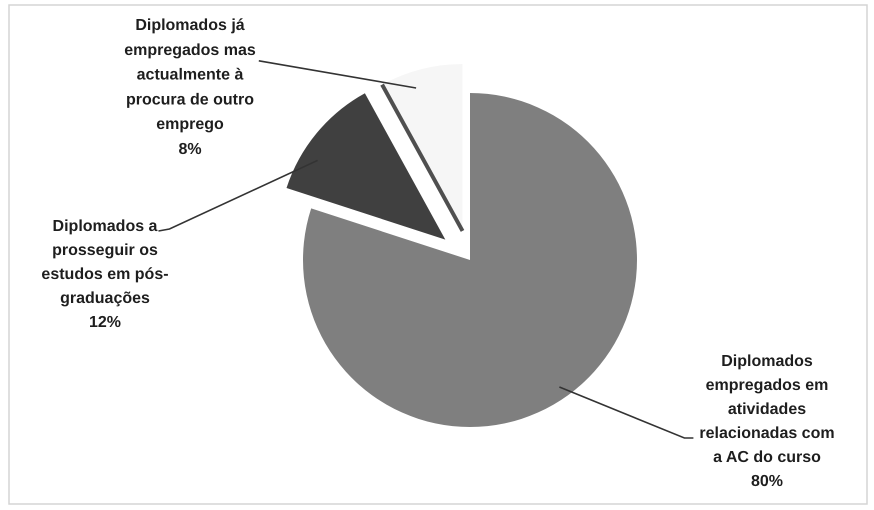 This screenshot has width=874, height=510. I want to click on slice-label: Diplomados empregados em atividades relacionadas com a AC do curso, so click(767, 409).